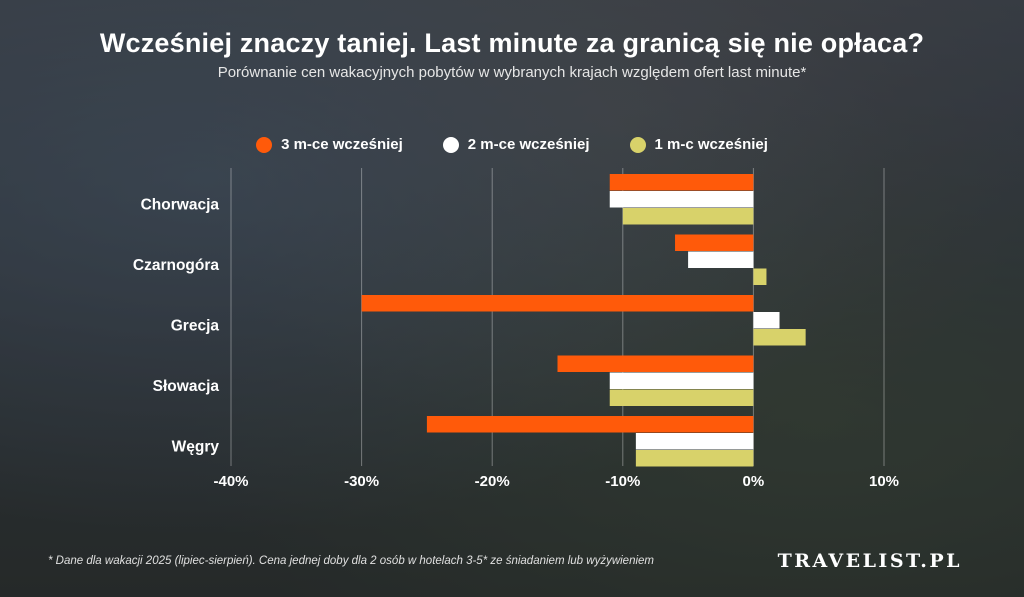  What do you see at coordinates (361, 481) in the screenshot?
I see `x-tick-label: -30%` at bounding box center [361, 481].